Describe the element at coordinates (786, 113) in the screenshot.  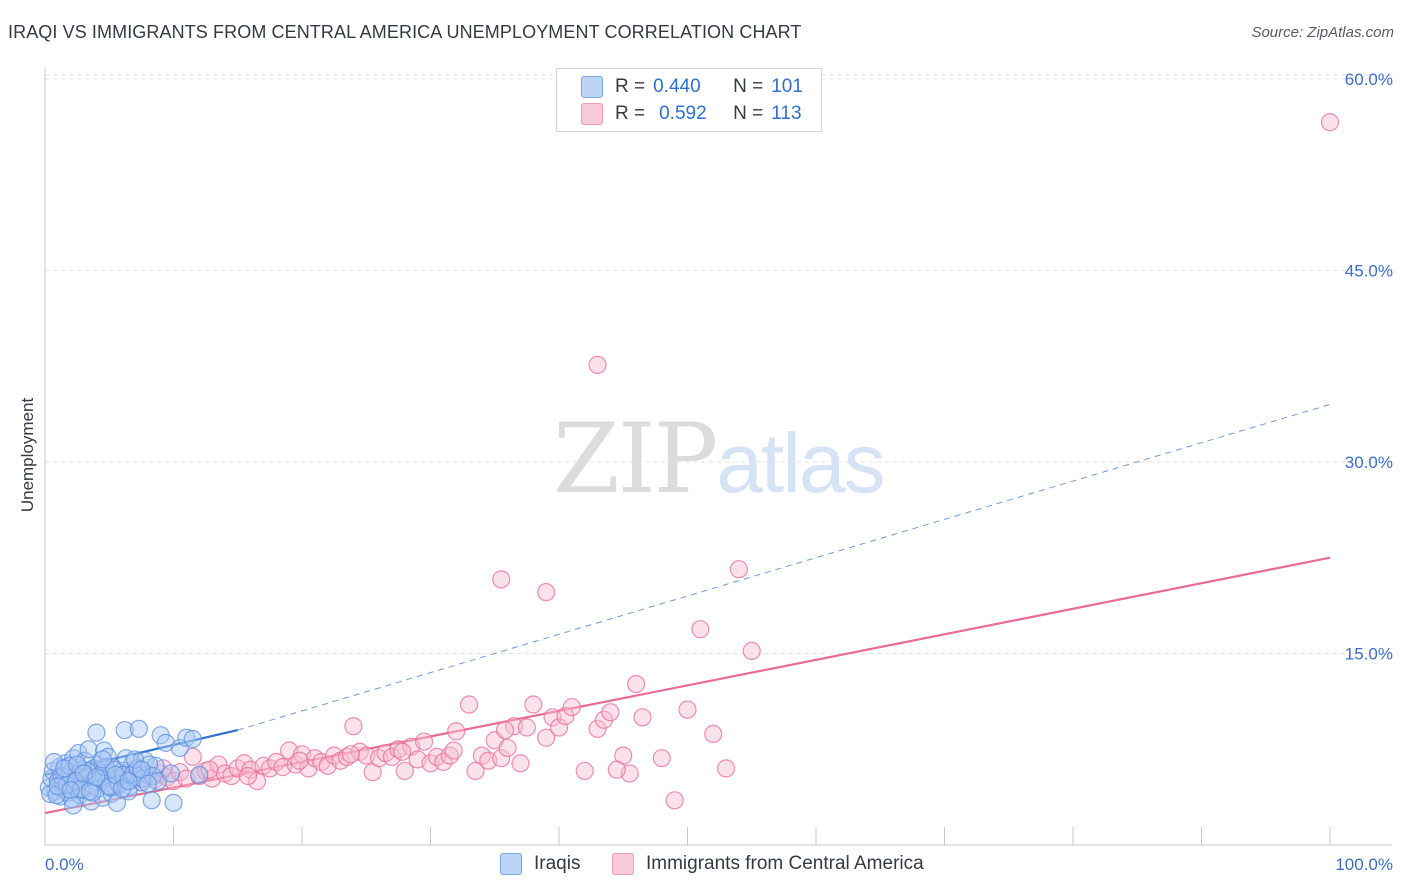
I see `n-value: 113` at that location.